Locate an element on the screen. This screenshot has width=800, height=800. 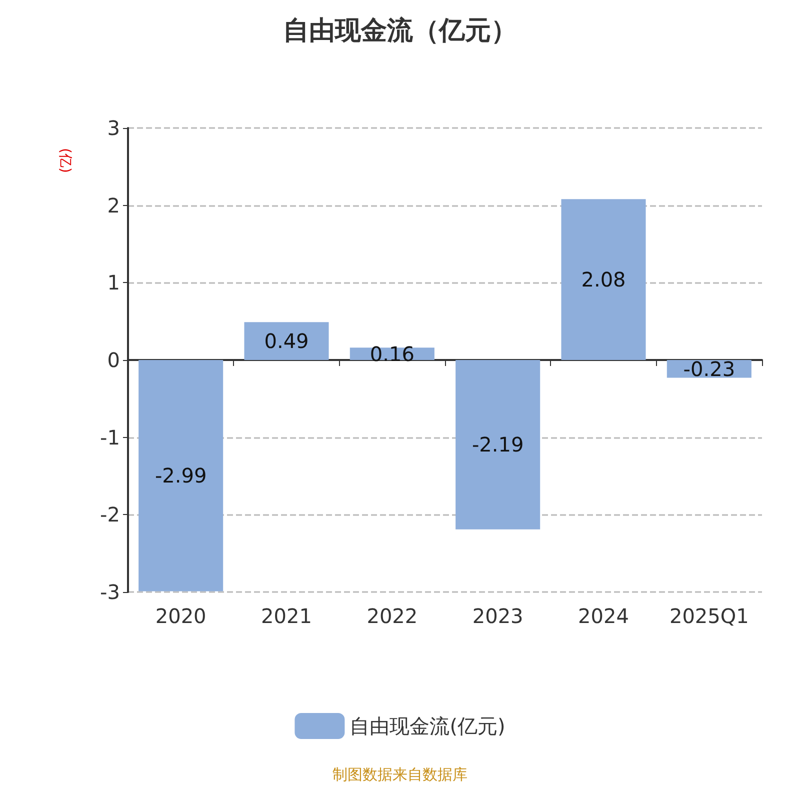
data-label: -2.99 is located at coordinates (180, 476).